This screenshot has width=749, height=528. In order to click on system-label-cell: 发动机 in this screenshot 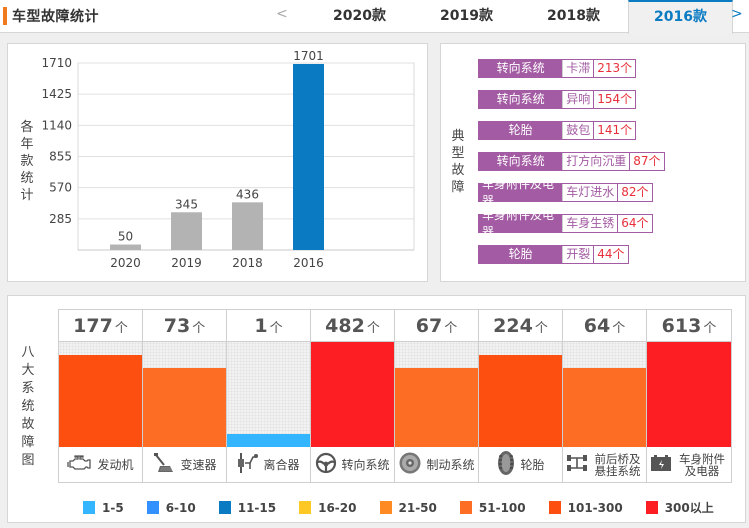, I will do `click(101, 464)`.